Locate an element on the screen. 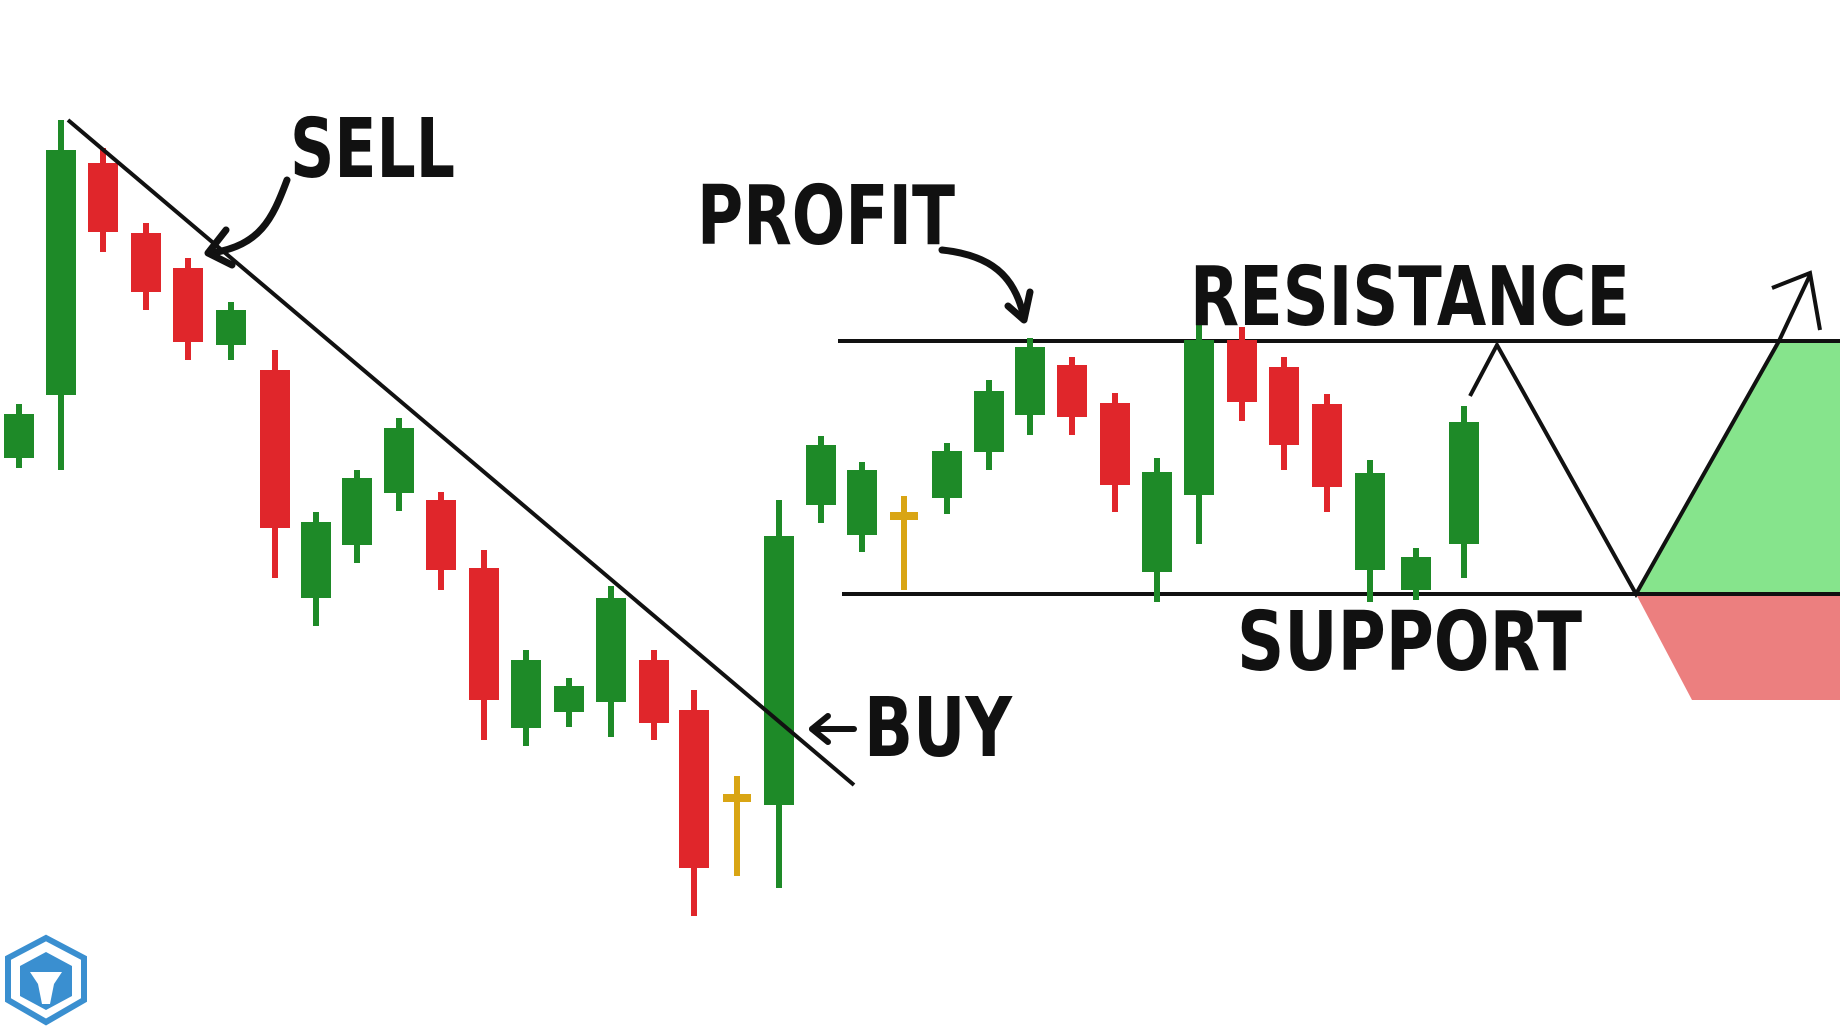 Image resolution: width=1840 pixels, height=1031 pixels. shield-logo-icon is located at coordinates (46, 980).